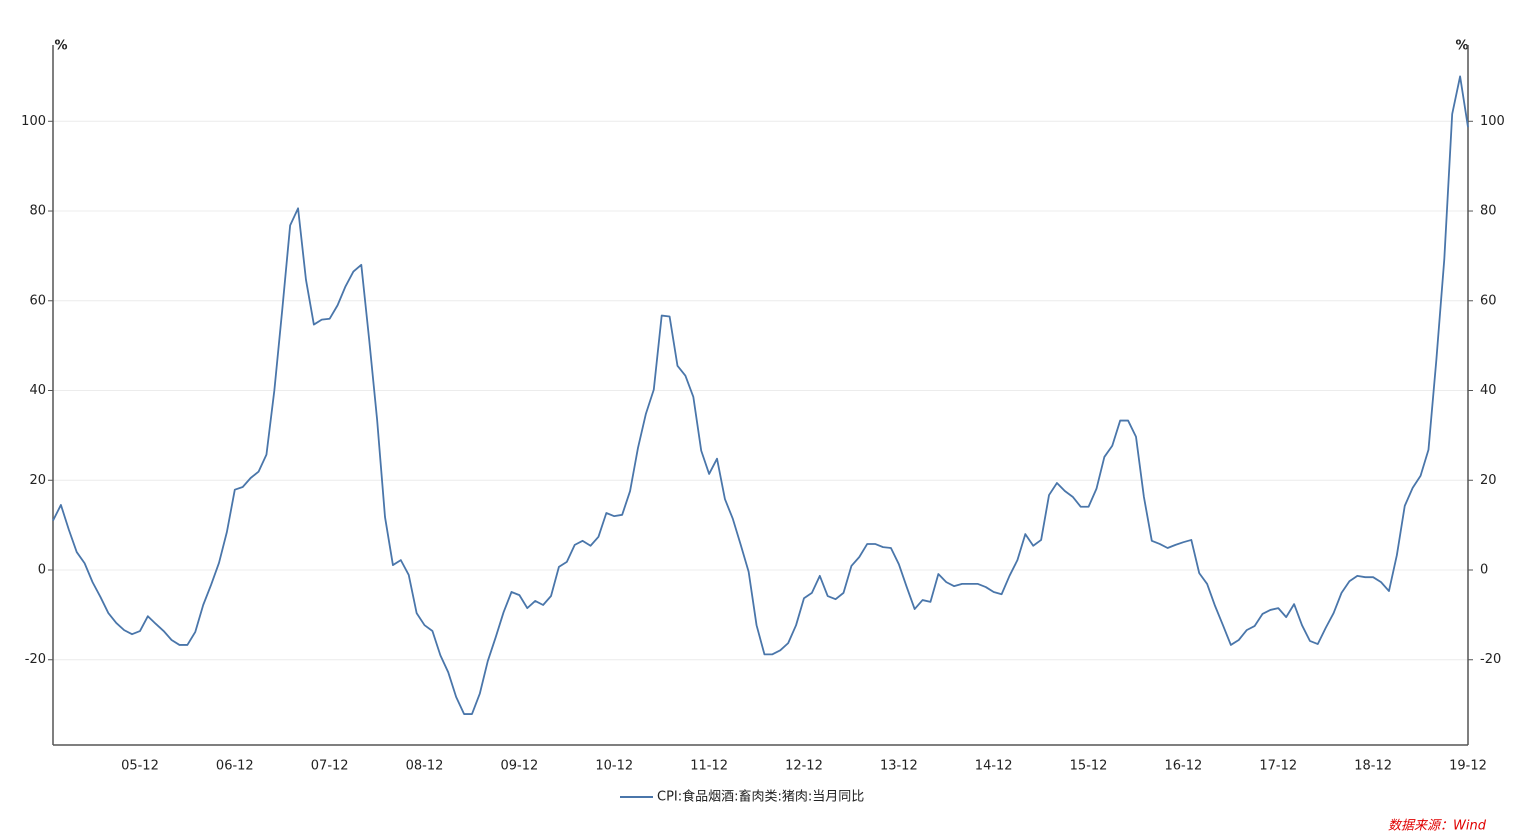 This screenshot has width=1523, height=838. I want to click on y-tick-label: -20, so click(35, 659).